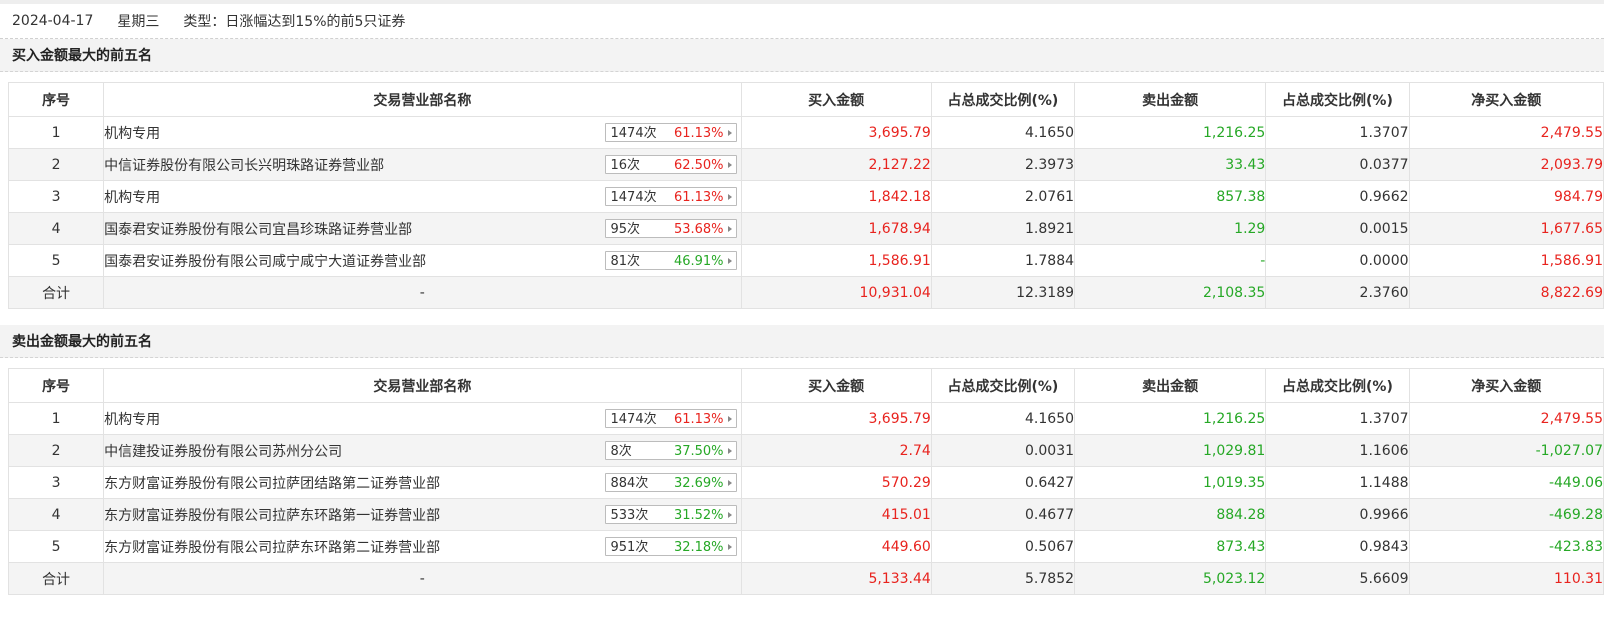 This screenshot has height=620, width=1604. What do you see at coordinates (1003, 578) in the screenshot?
I see `total-buy-ratio: 5.7852` at bounding box center [1003, 578].